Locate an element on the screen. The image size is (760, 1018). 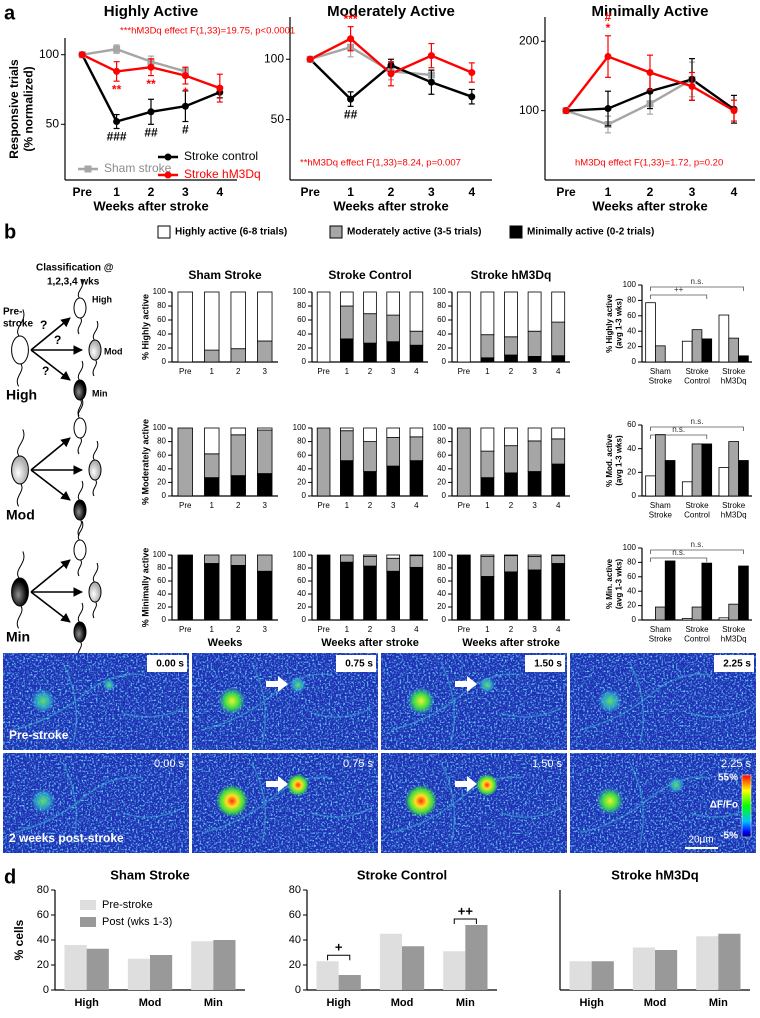
row-condition-label: Pre-stroke is located at coordinates (39, 735).